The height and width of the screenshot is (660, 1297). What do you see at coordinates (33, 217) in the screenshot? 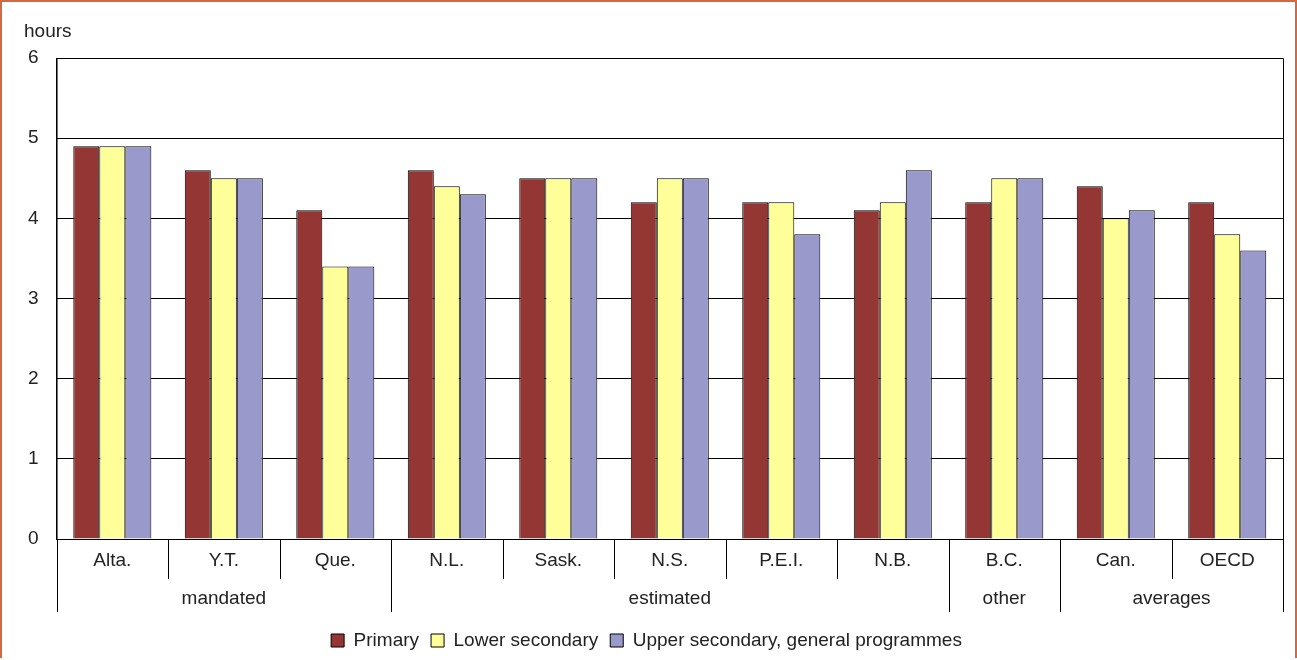
I see `y-tick-label: 4` at bounding box center [33, 217].